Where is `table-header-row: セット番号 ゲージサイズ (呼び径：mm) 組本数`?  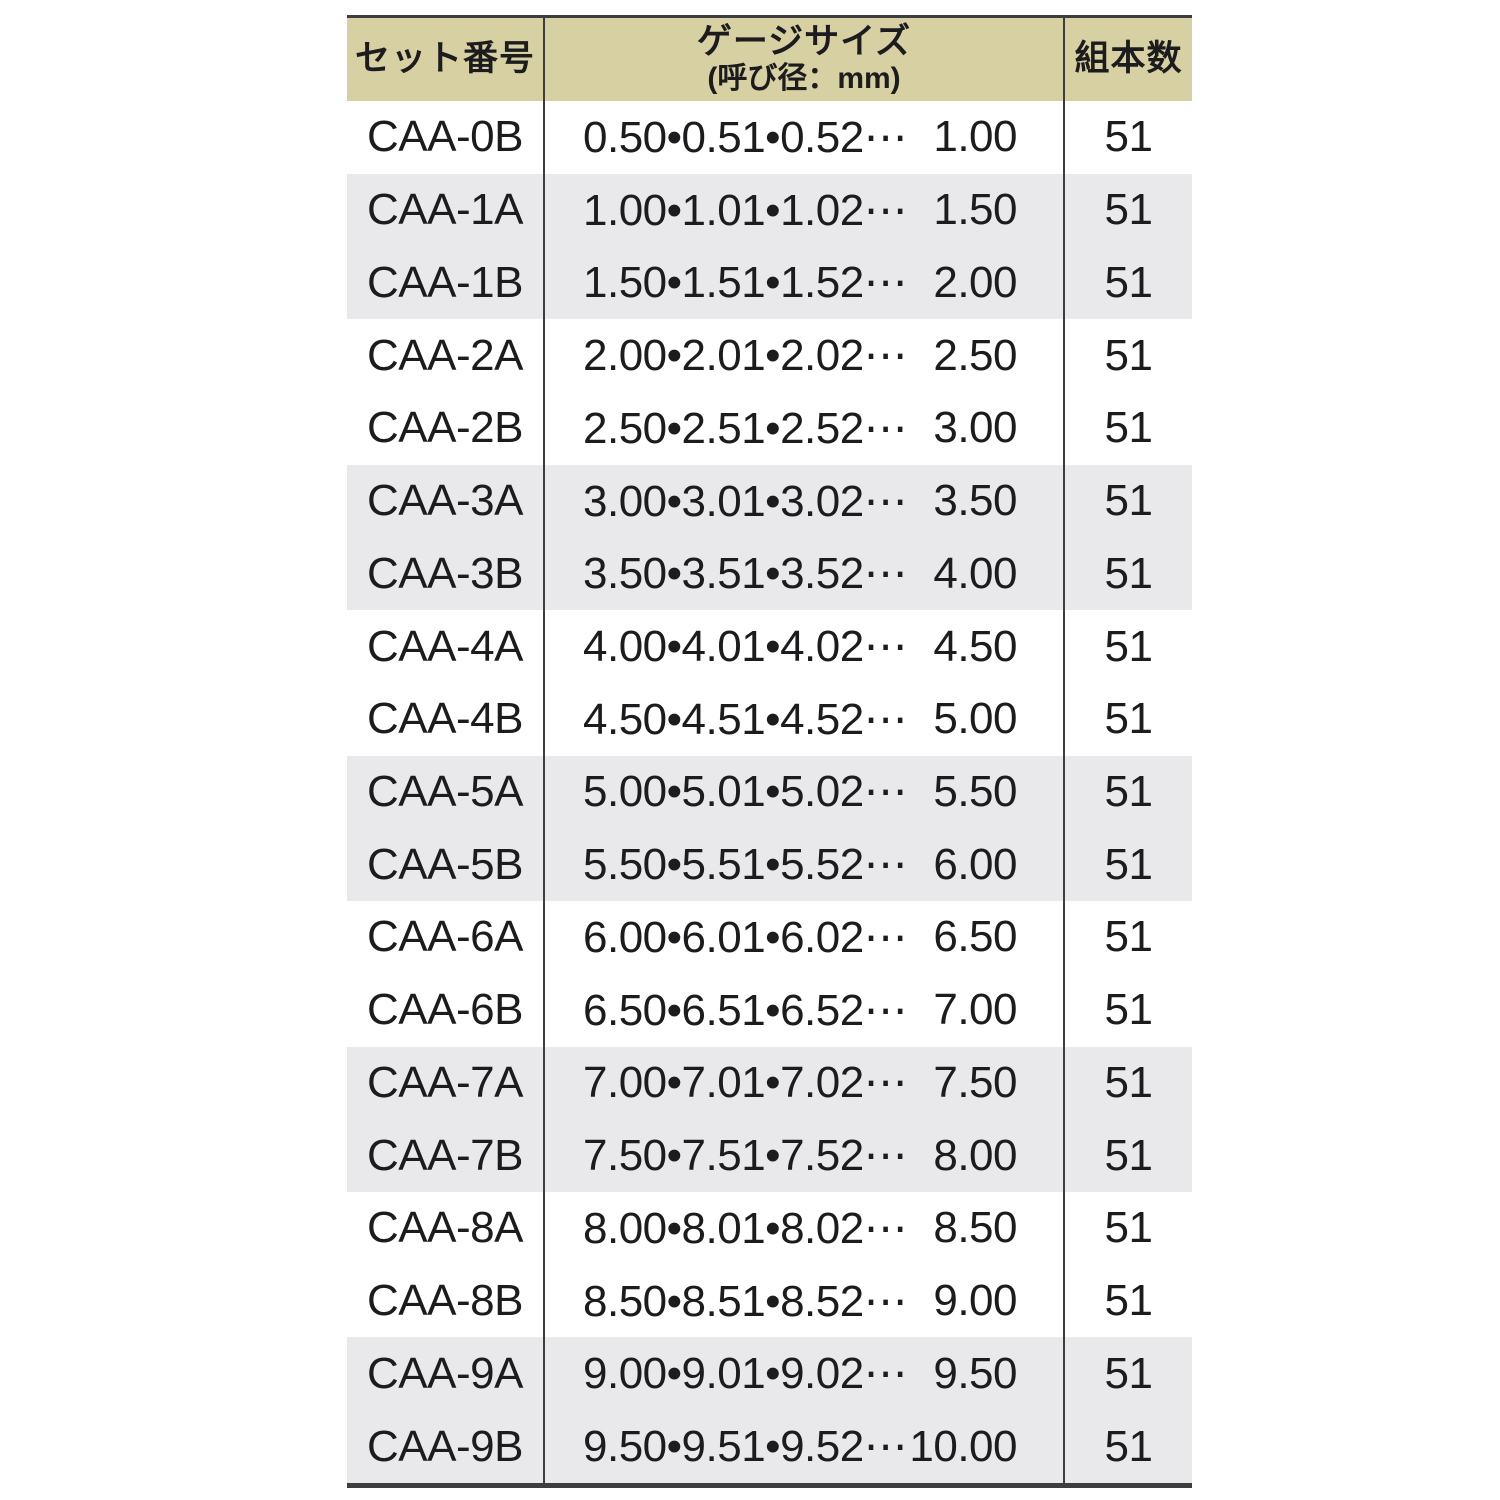
table-header-row: セット番号 ゲージサイズ (呼び径：mm) 組本数 is located at coordinates (769, 59).